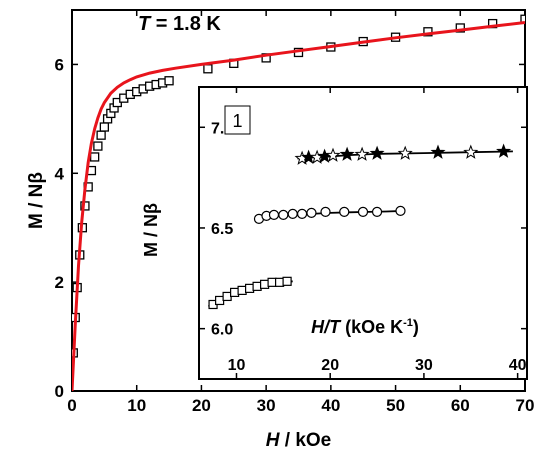  What do you see at coordinates (222, 229) in the screenshot?
I see `inset-y-tick-label: 6.5` at bounding box center [222, 229].